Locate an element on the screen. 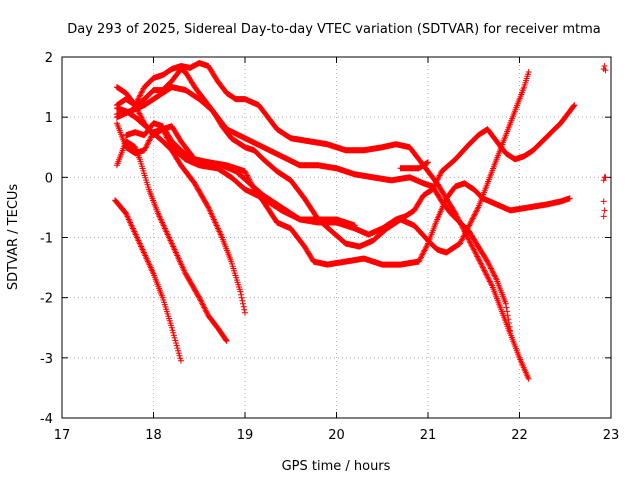 The image size is (640, 480). y-tick-label: -2 is located at coordinates (46, 299).